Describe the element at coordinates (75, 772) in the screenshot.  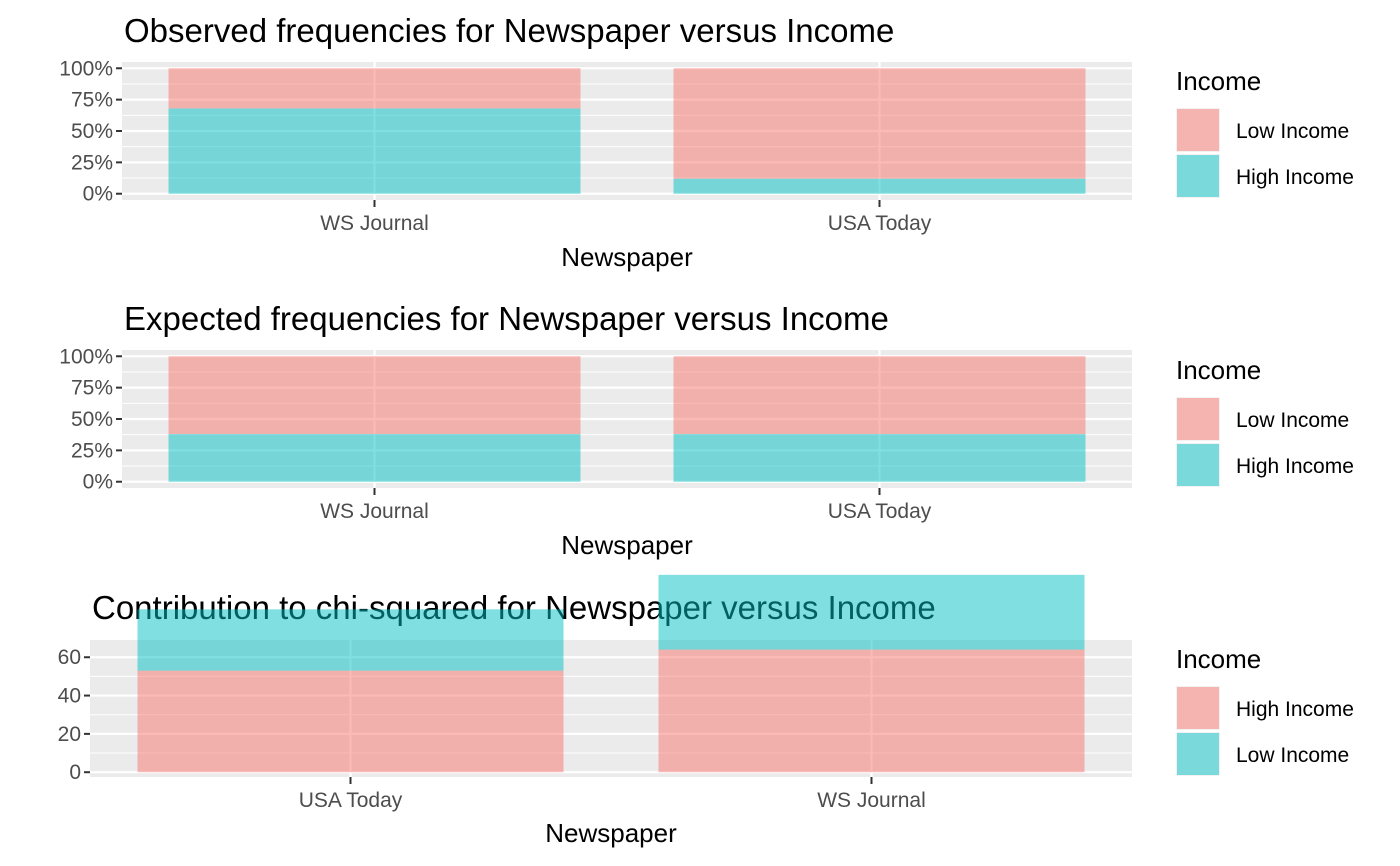
I see `y-tick-label: 0` at that location.